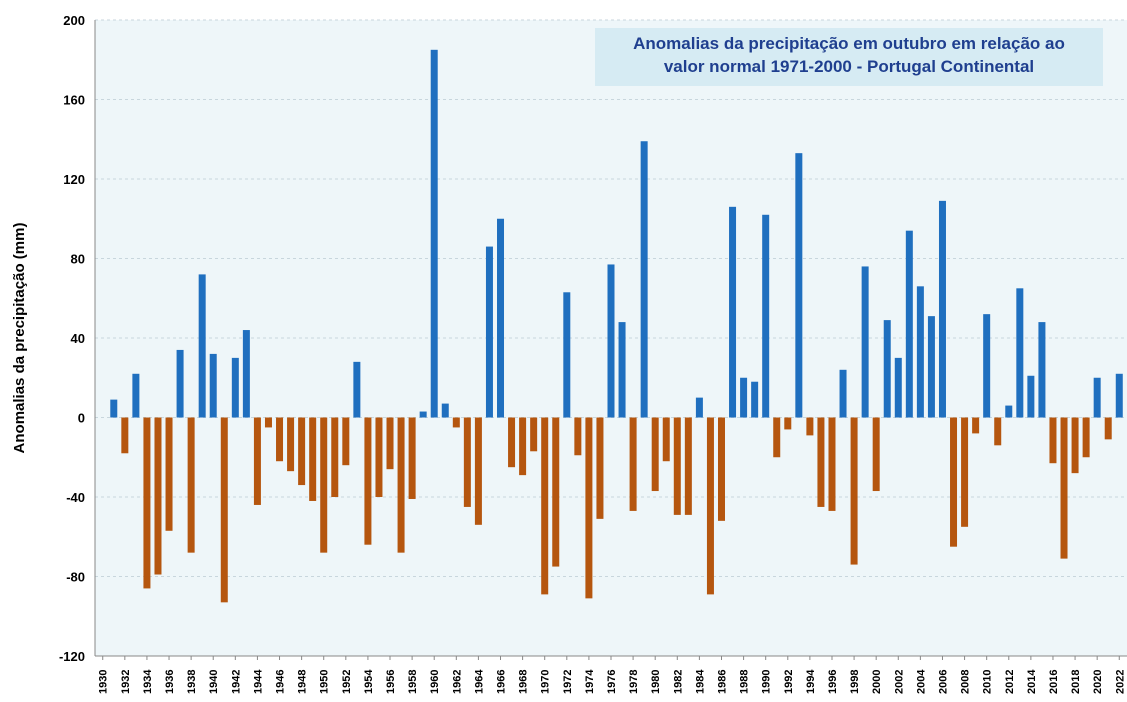 Image resolution: width=1127 pixels, height=702 pixels. What do you see at coordinates (833, 682) in the screenshot?
I see `x-tick-label: 1996` at bounding box center [833, 682].